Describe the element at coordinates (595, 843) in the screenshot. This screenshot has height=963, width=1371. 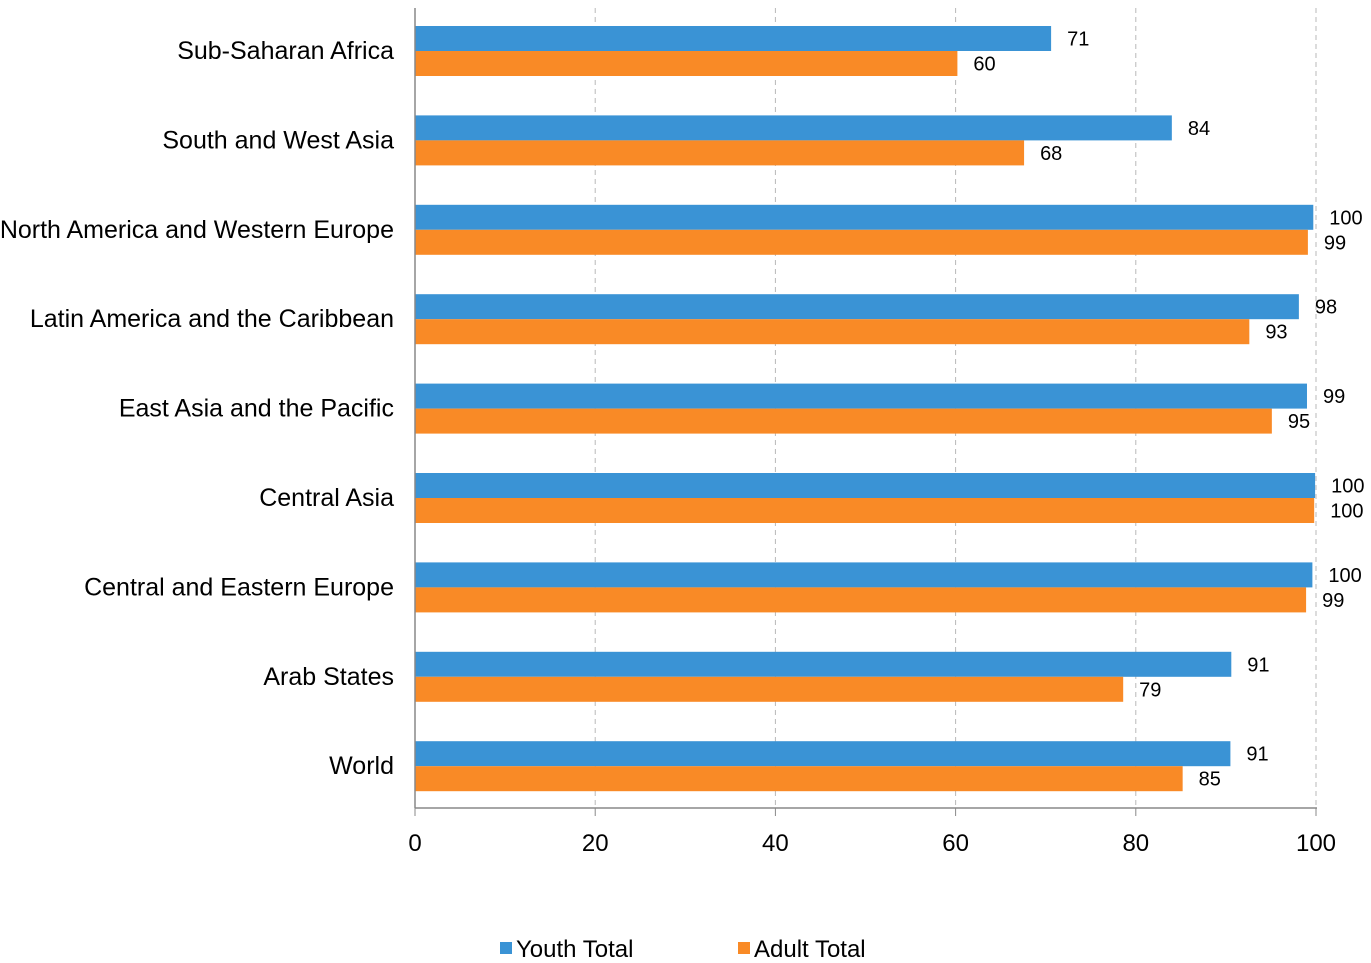
I see `x-tick-label: 20` at that location.